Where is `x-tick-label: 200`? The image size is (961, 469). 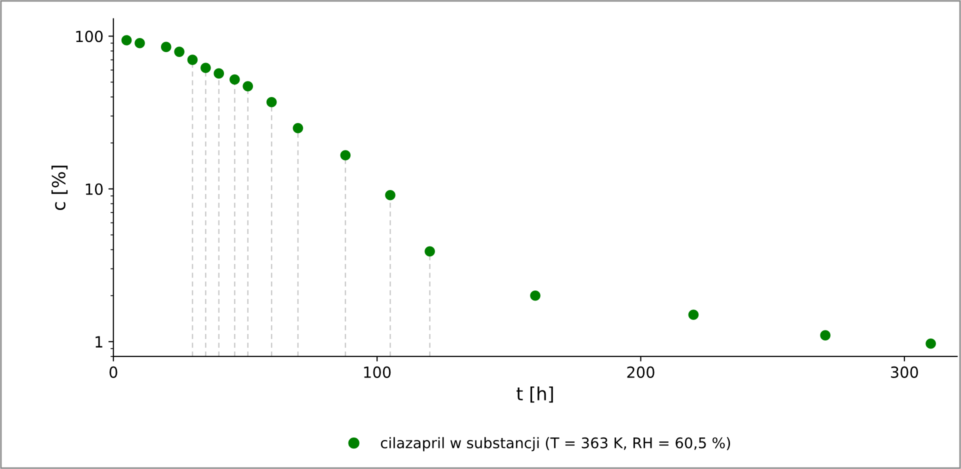
x-tick-label: 200 is located at coordinates (640, 372).